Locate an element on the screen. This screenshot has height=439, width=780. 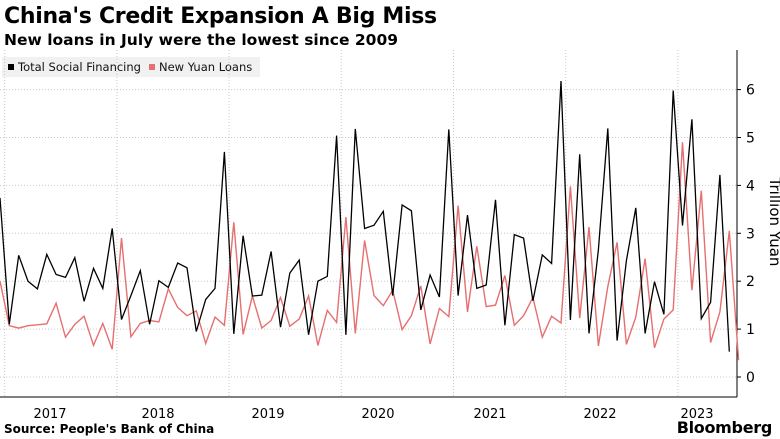
x-tick-label-2020: 2020 is located at coordinates (377, 414).